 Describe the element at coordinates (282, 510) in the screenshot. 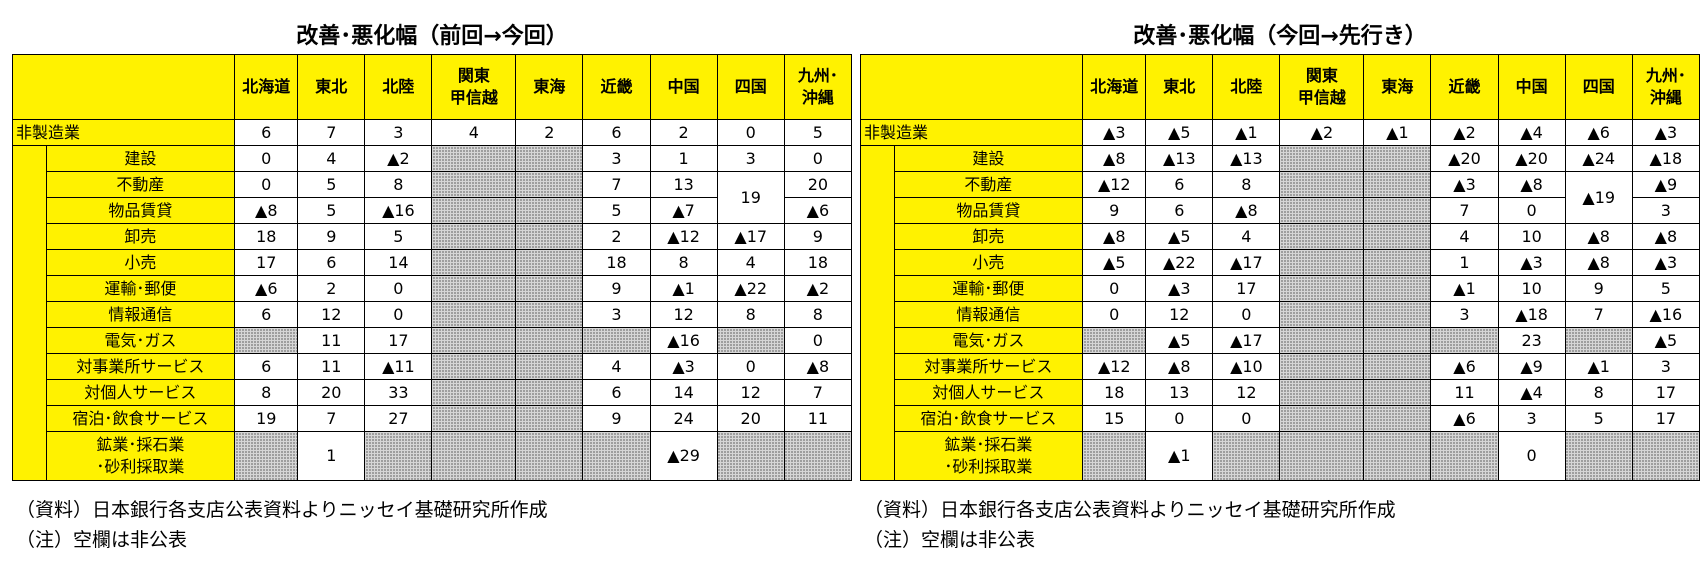

I see `source-note: （資料）日本銀行各支店公表資料よりニッセイ基礎研究所作成` at that location.